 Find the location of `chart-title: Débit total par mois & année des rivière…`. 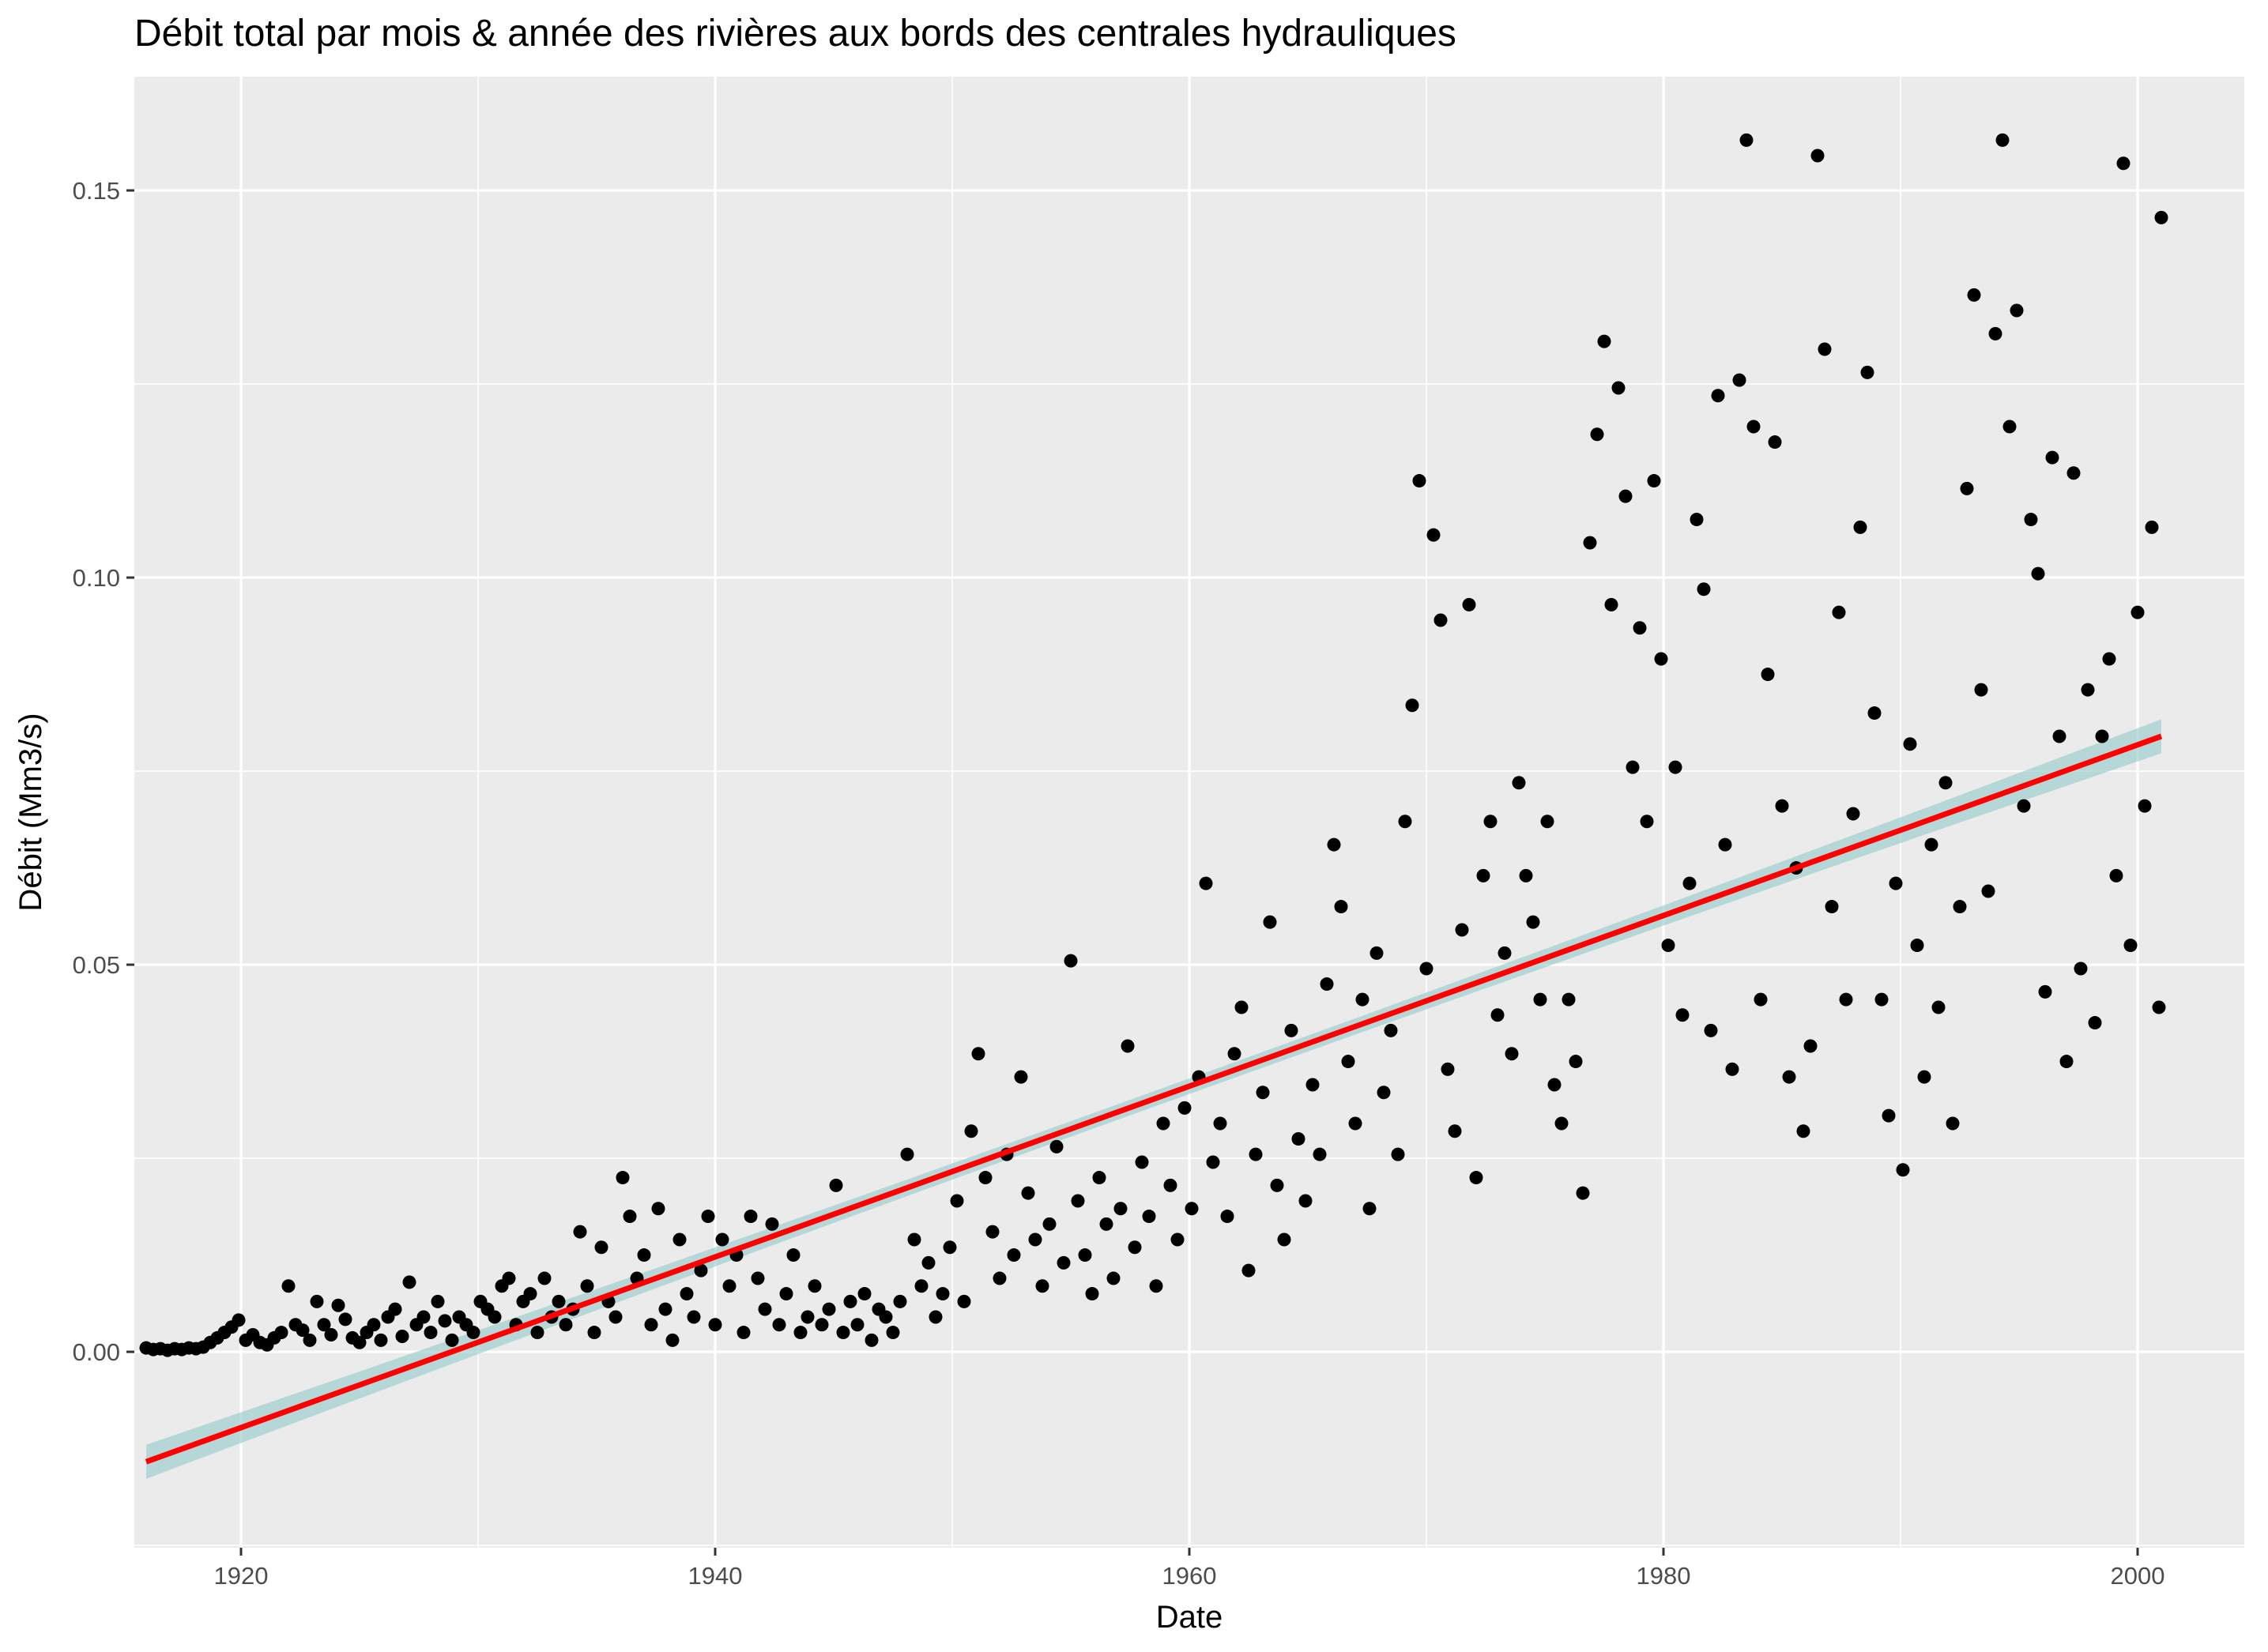

chart-title: Débit total par mois & année des rivière… is located at coordinates (795, 34).